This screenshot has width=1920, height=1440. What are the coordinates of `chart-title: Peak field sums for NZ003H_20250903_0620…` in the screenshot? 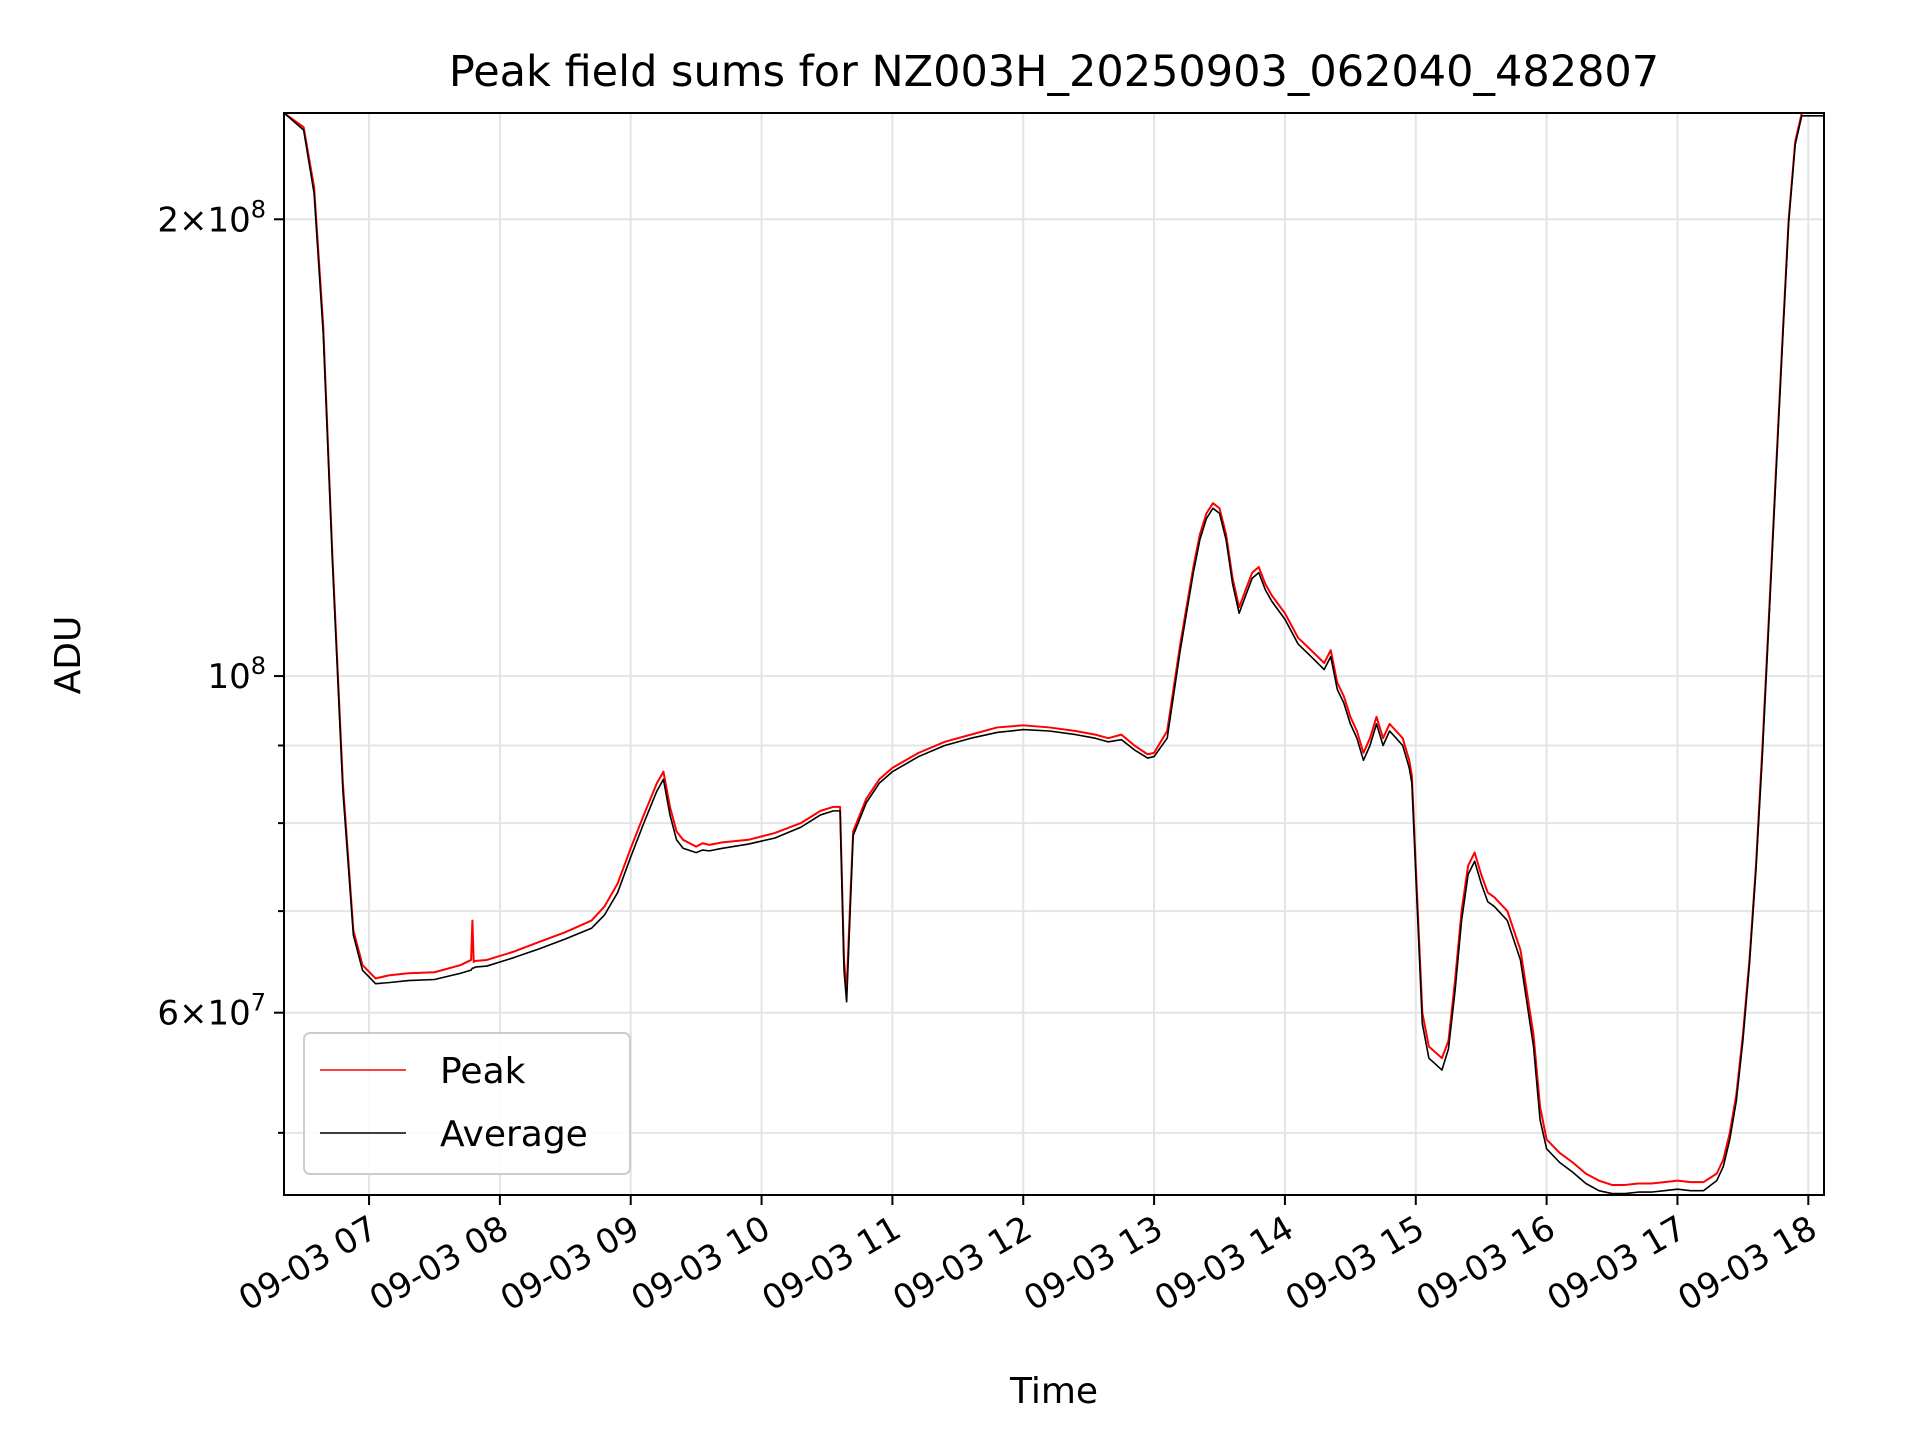 It's located at (1054, 72).